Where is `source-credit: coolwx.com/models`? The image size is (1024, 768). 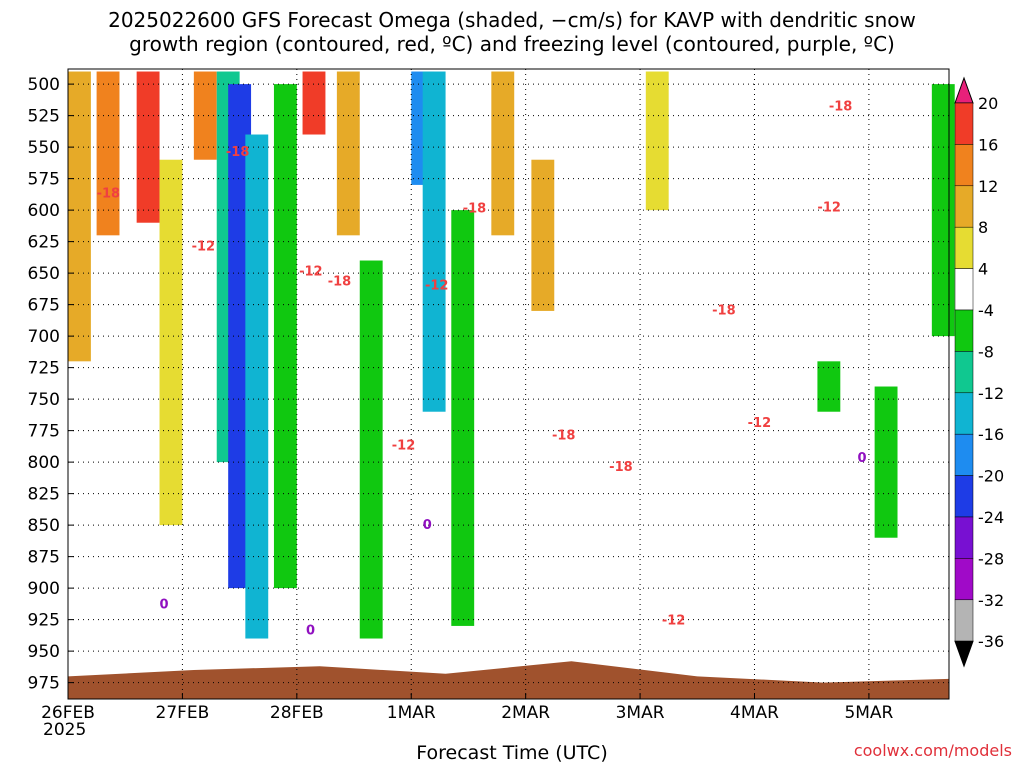 source-credit: coolwx.com/models is located at coordinates (932, 750).